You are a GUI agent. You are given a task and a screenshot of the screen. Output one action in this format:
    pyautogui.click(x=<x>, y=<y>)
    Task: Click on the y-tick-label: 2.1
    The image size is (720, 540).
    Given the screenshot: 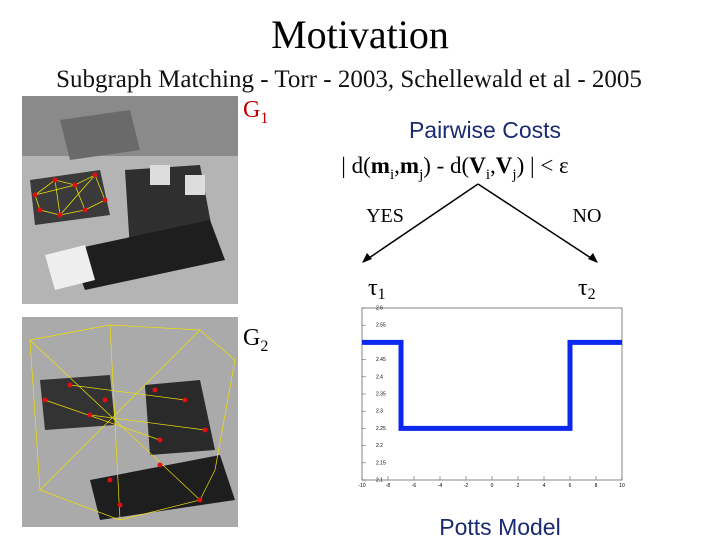 What is the action you would take?
    pyautogui.click(x=379, y=481)
    